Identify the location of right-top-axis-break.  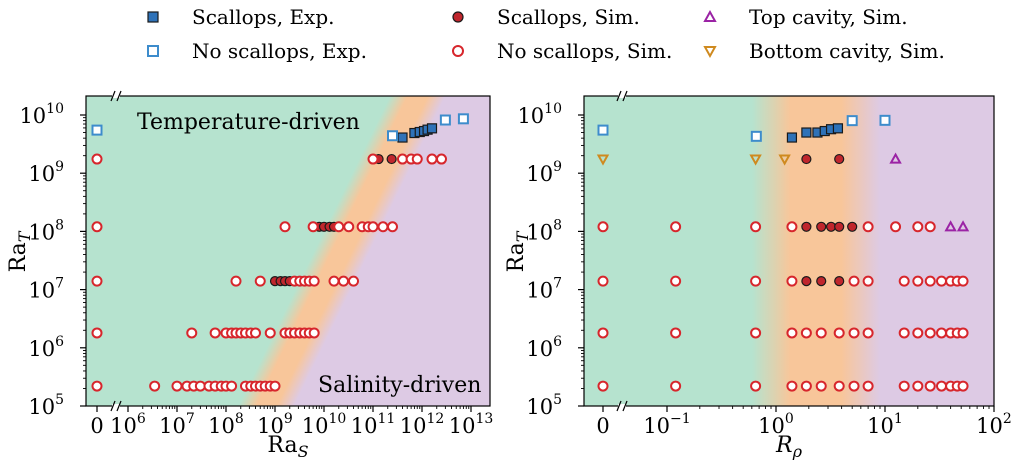
(622, 96).